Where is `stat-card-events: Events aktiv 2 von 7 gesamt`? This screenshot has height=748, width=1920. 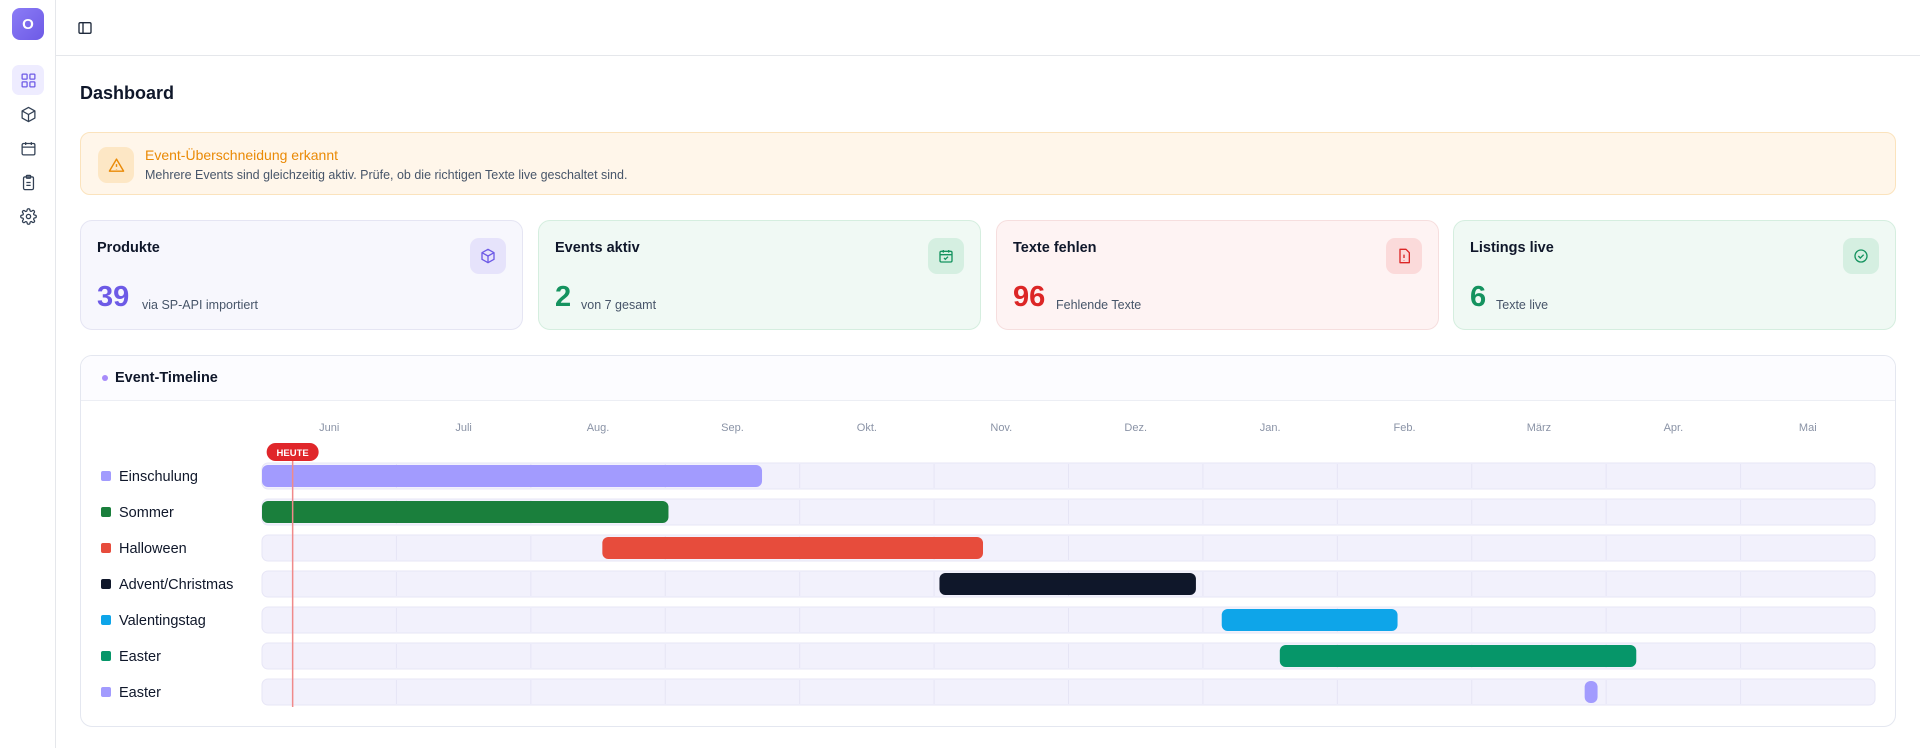
stat-card-events: Events aktiv 2 von 7 gesamt is located at coordinates (759, 275).